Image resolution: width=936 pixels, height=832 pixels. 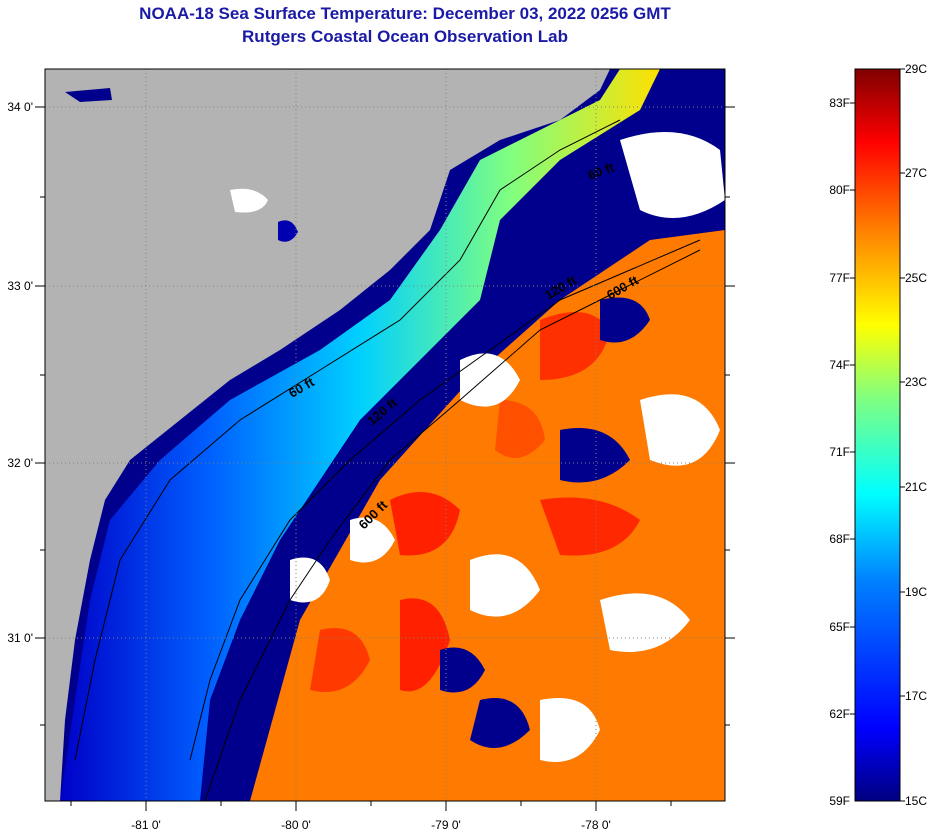 What do you see at coordinates (839, 539) in the screenshot?
I see `colorbar-f-label: 68F` at bounding box center [839, 539].